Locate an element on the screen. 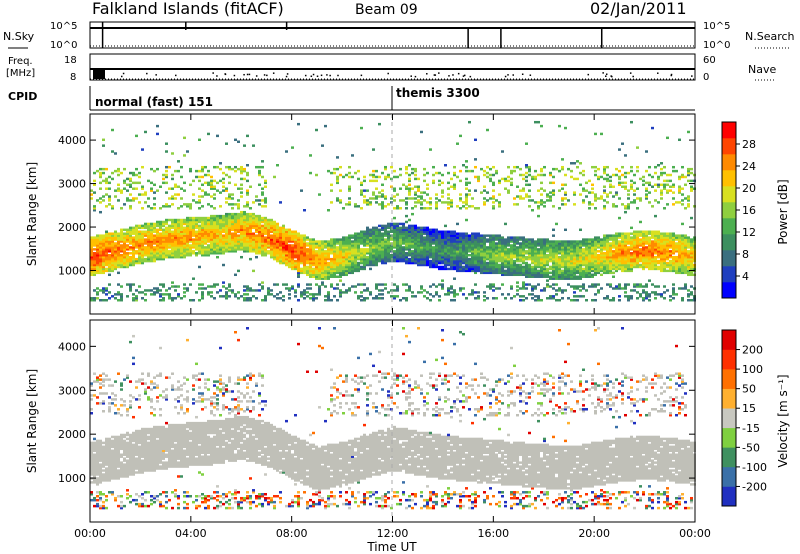 This screenshot has height=554, width=800. freq-panel: Freq. [MHz] 18 8 Nave 60 0 is located at coordinates (391, 68).